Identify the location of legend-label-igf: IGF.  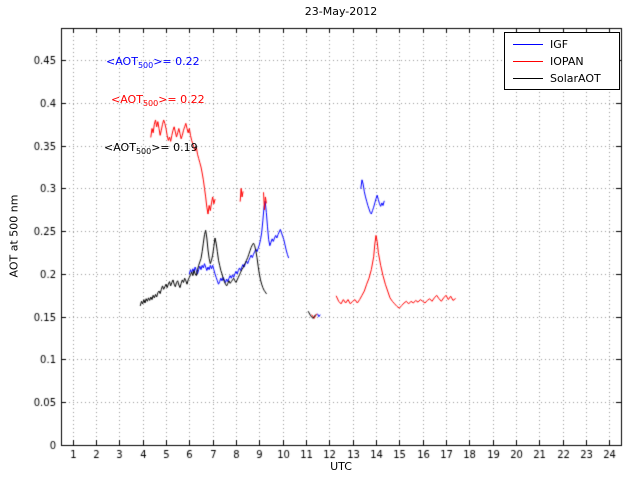
(559, 44).